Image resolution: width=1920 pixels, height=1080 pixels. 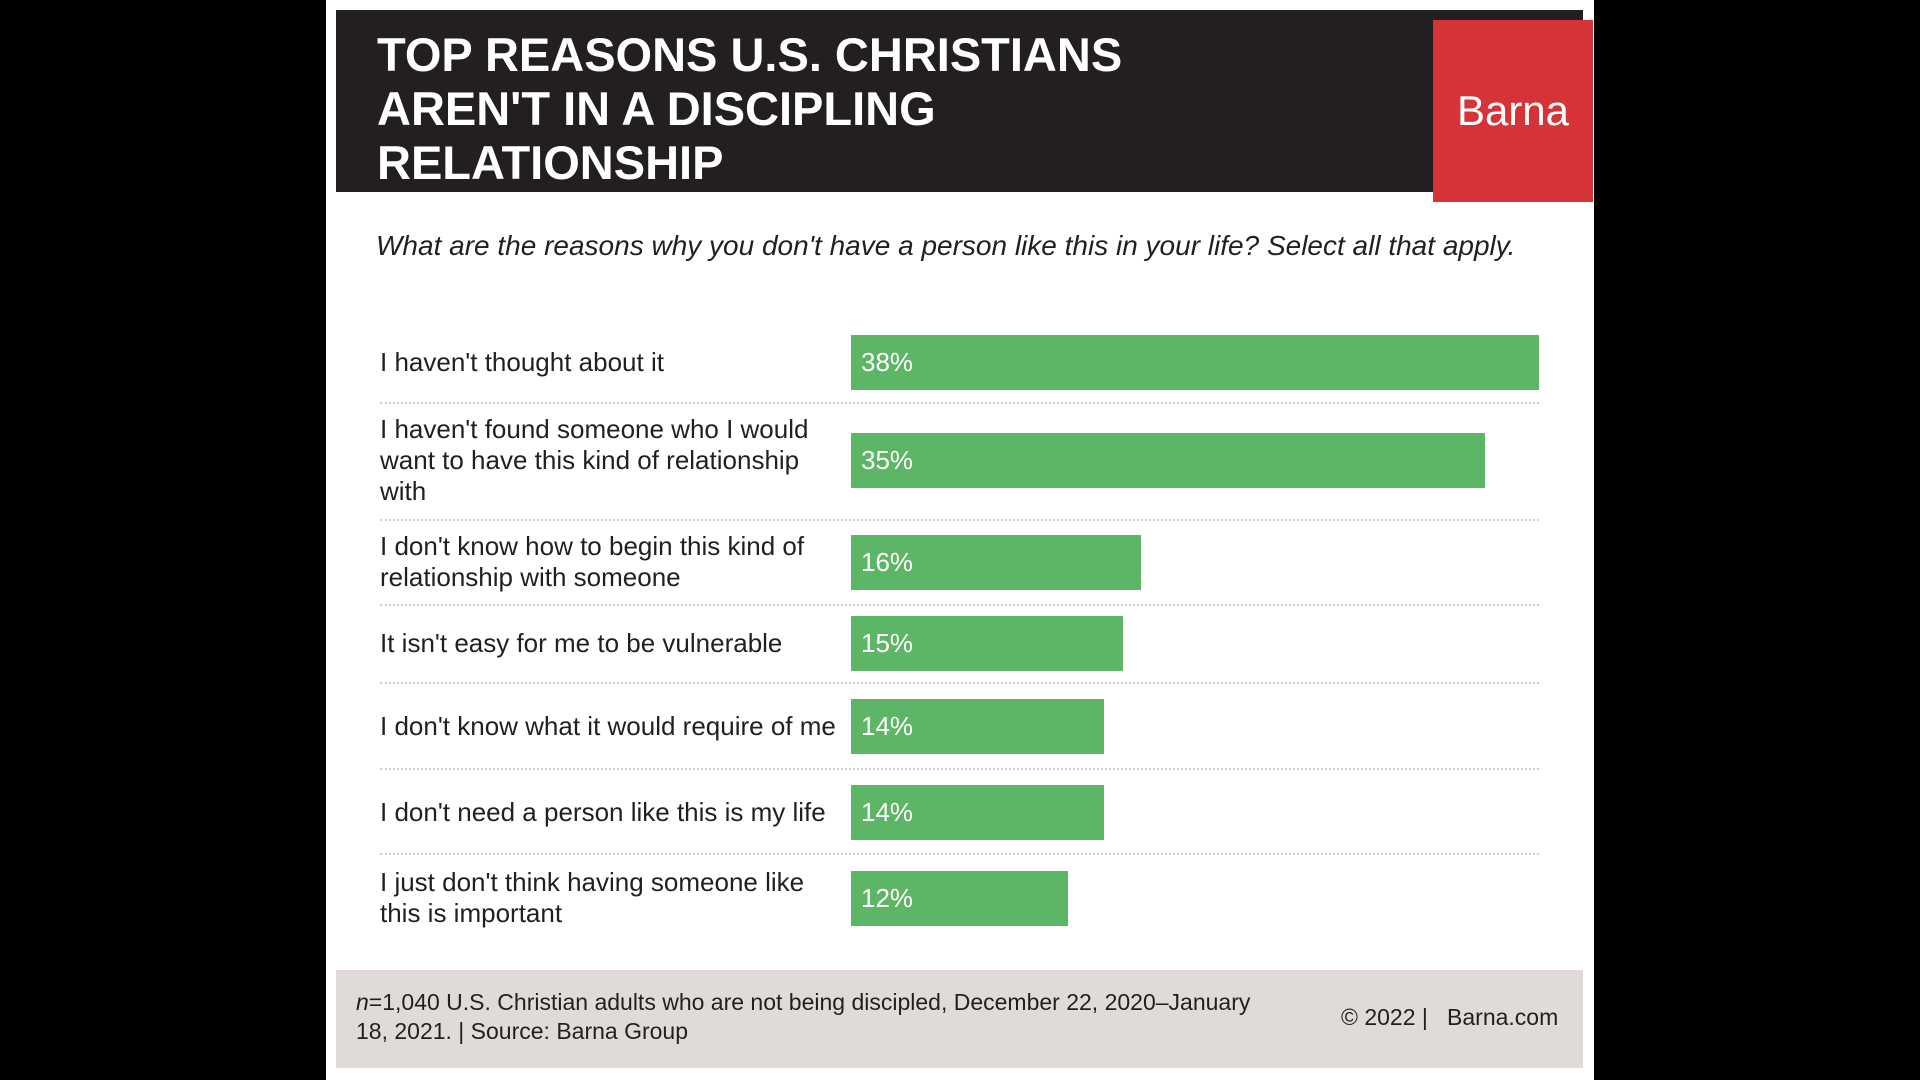 I want to click on brand-logo: Barna, so click(x=1513, y=111).